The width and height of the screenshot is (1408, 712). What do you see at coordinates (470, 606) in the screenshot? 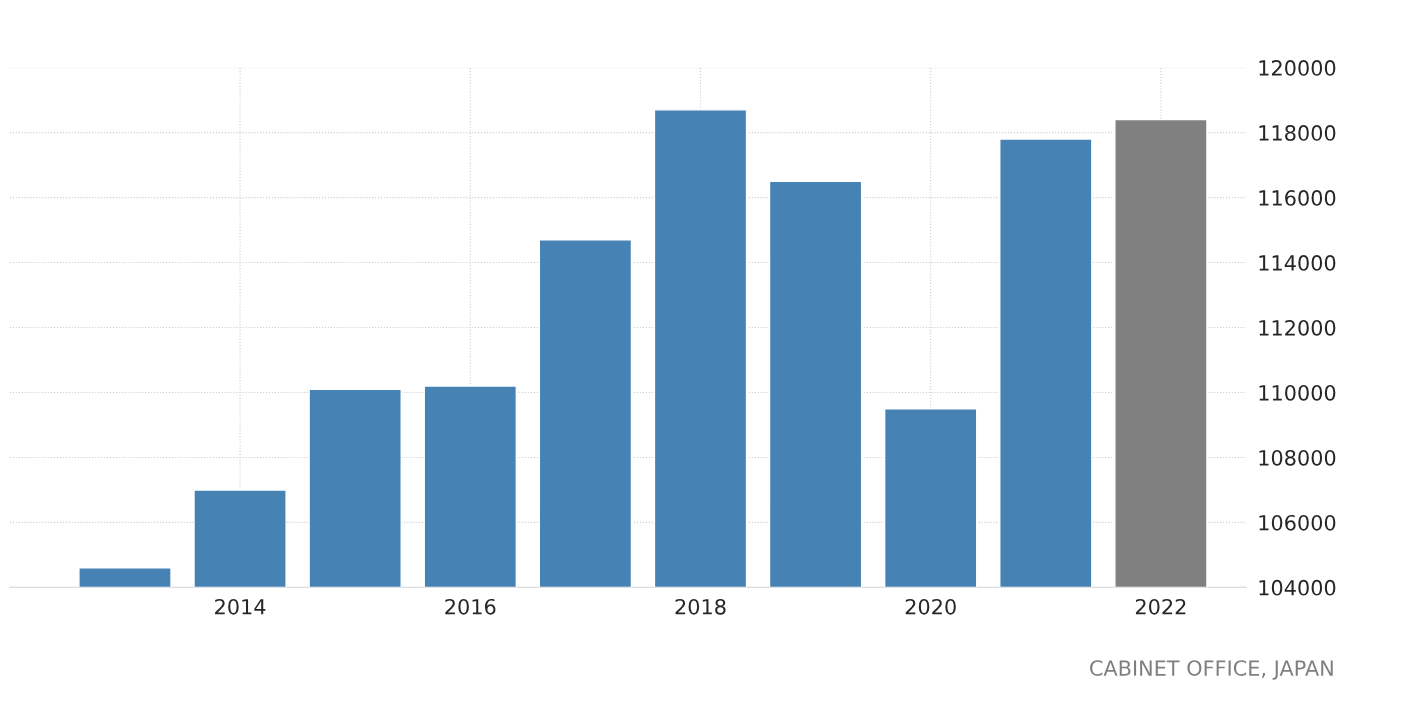
I see `x-tick-label: 2016` at bounding box center [470, 606].